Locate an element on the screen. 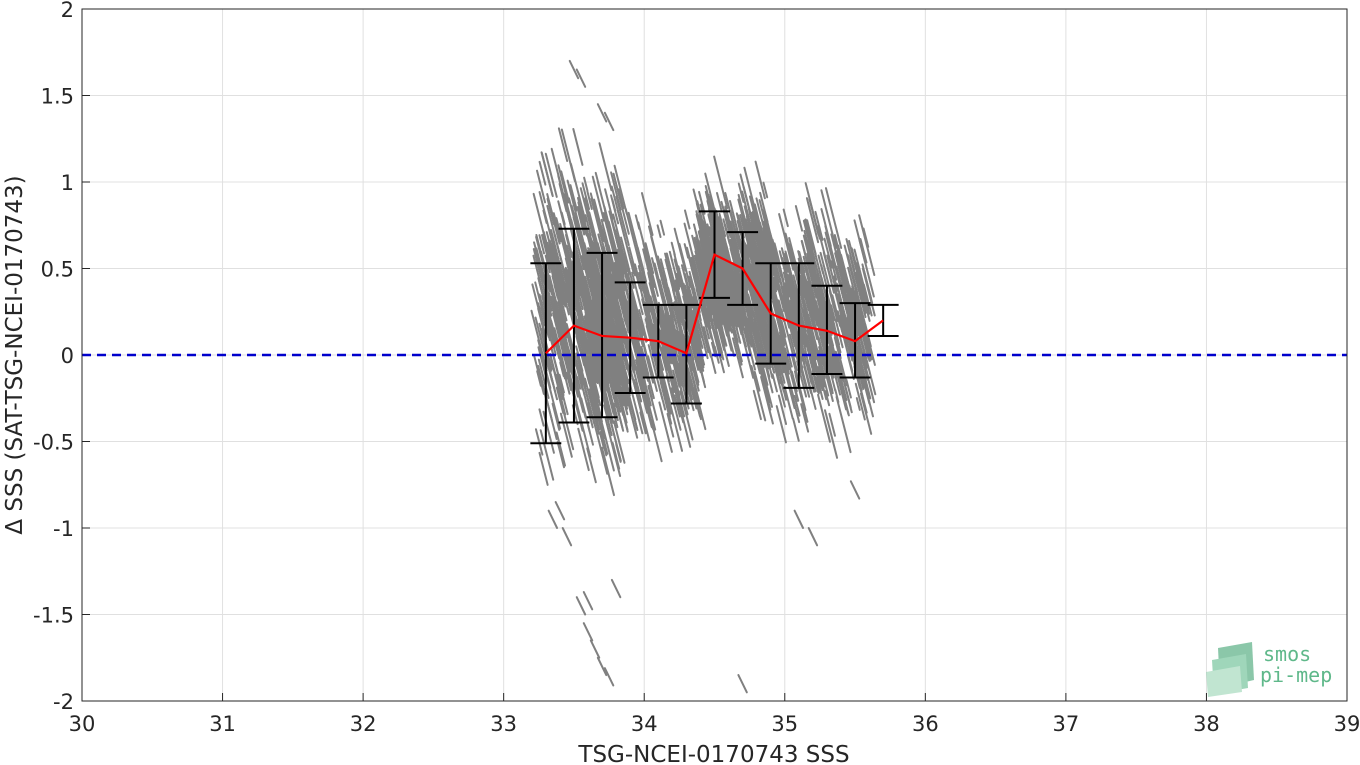  mean-line-path is located at coordinates (714, 304).